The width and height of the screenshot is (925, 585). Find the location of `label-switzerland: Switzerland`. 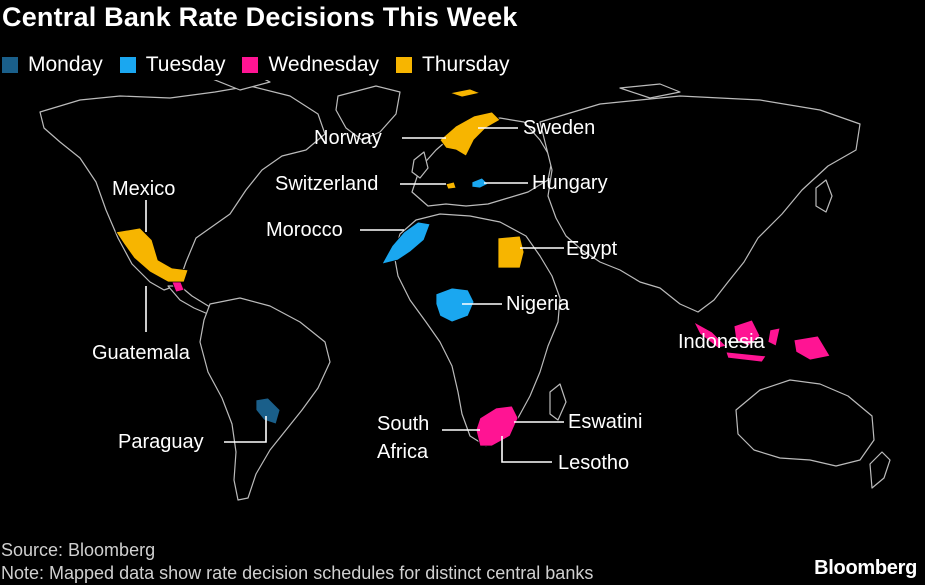

label-switzerland: Switzerland is located at coordinates (326, 184).